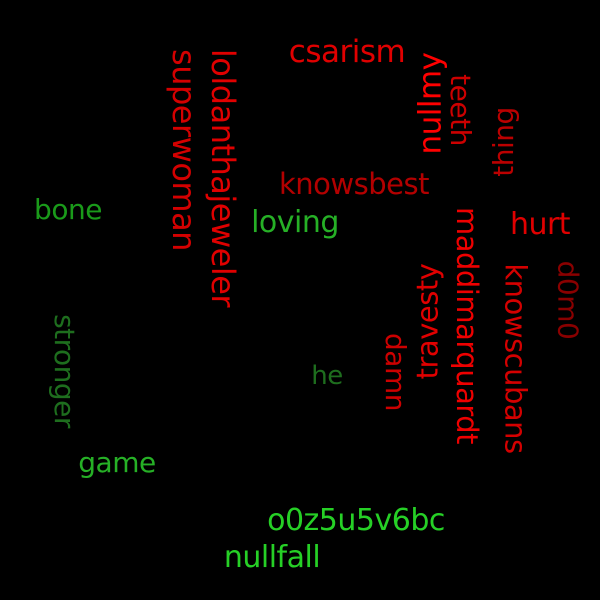 This screenshot has width=600, height=600. Describe the element at coordinates (183, 150) in the screenshot. I see `word-superwoman: superwoman` at that location.